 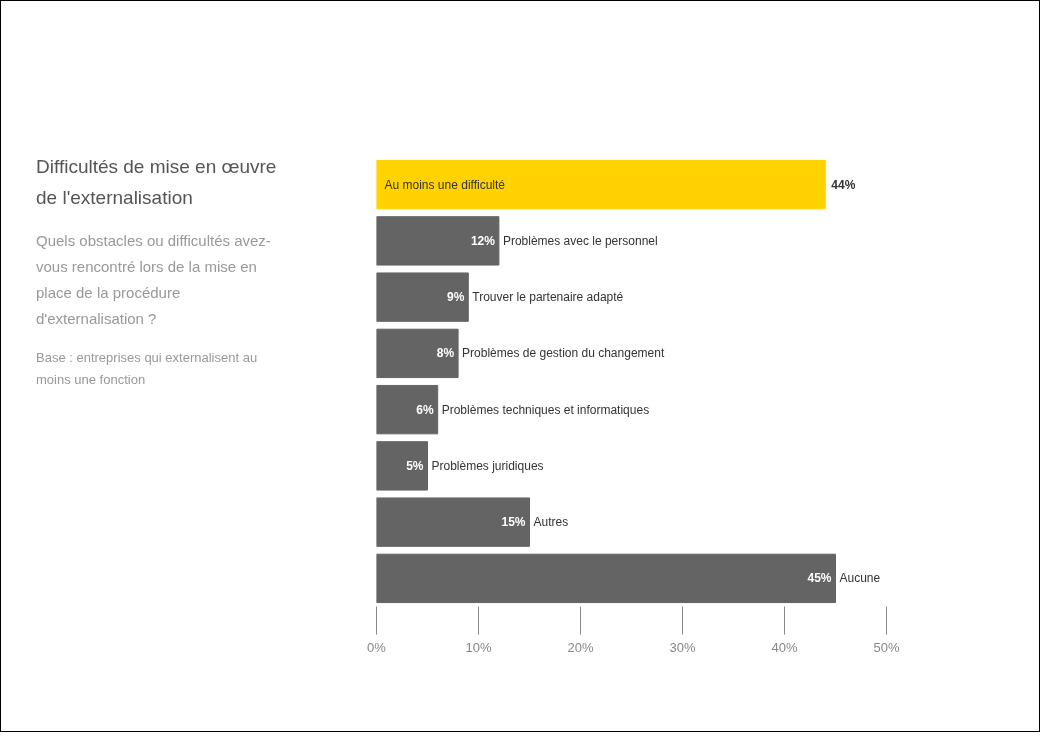 What do you see at coordinates (563, 353) in the screenshot?
I see `y-tick-label: Problèmes de gestion du changement` at bounding box center [563, 353].